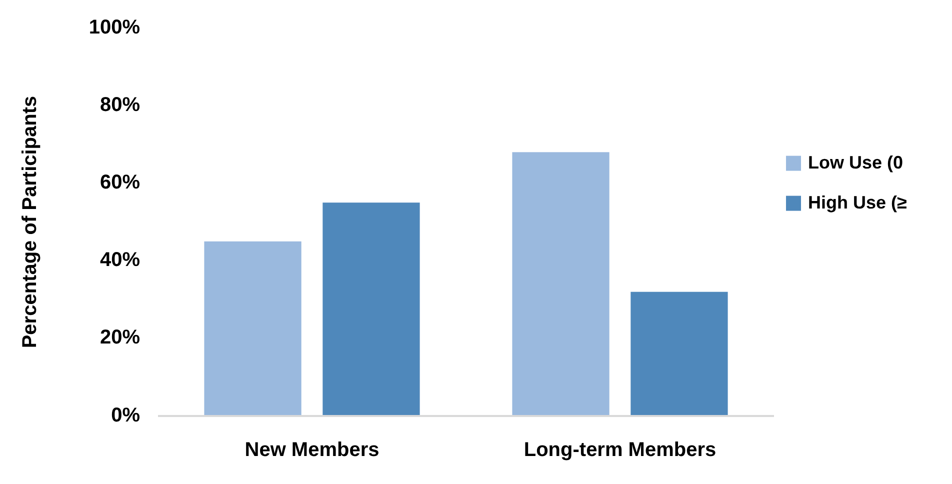 This screenshot has width=952, height=484. Describe the element at coordinates (856, 162) in the screenshot. I see `legend-label: Low Use (0` at that location.